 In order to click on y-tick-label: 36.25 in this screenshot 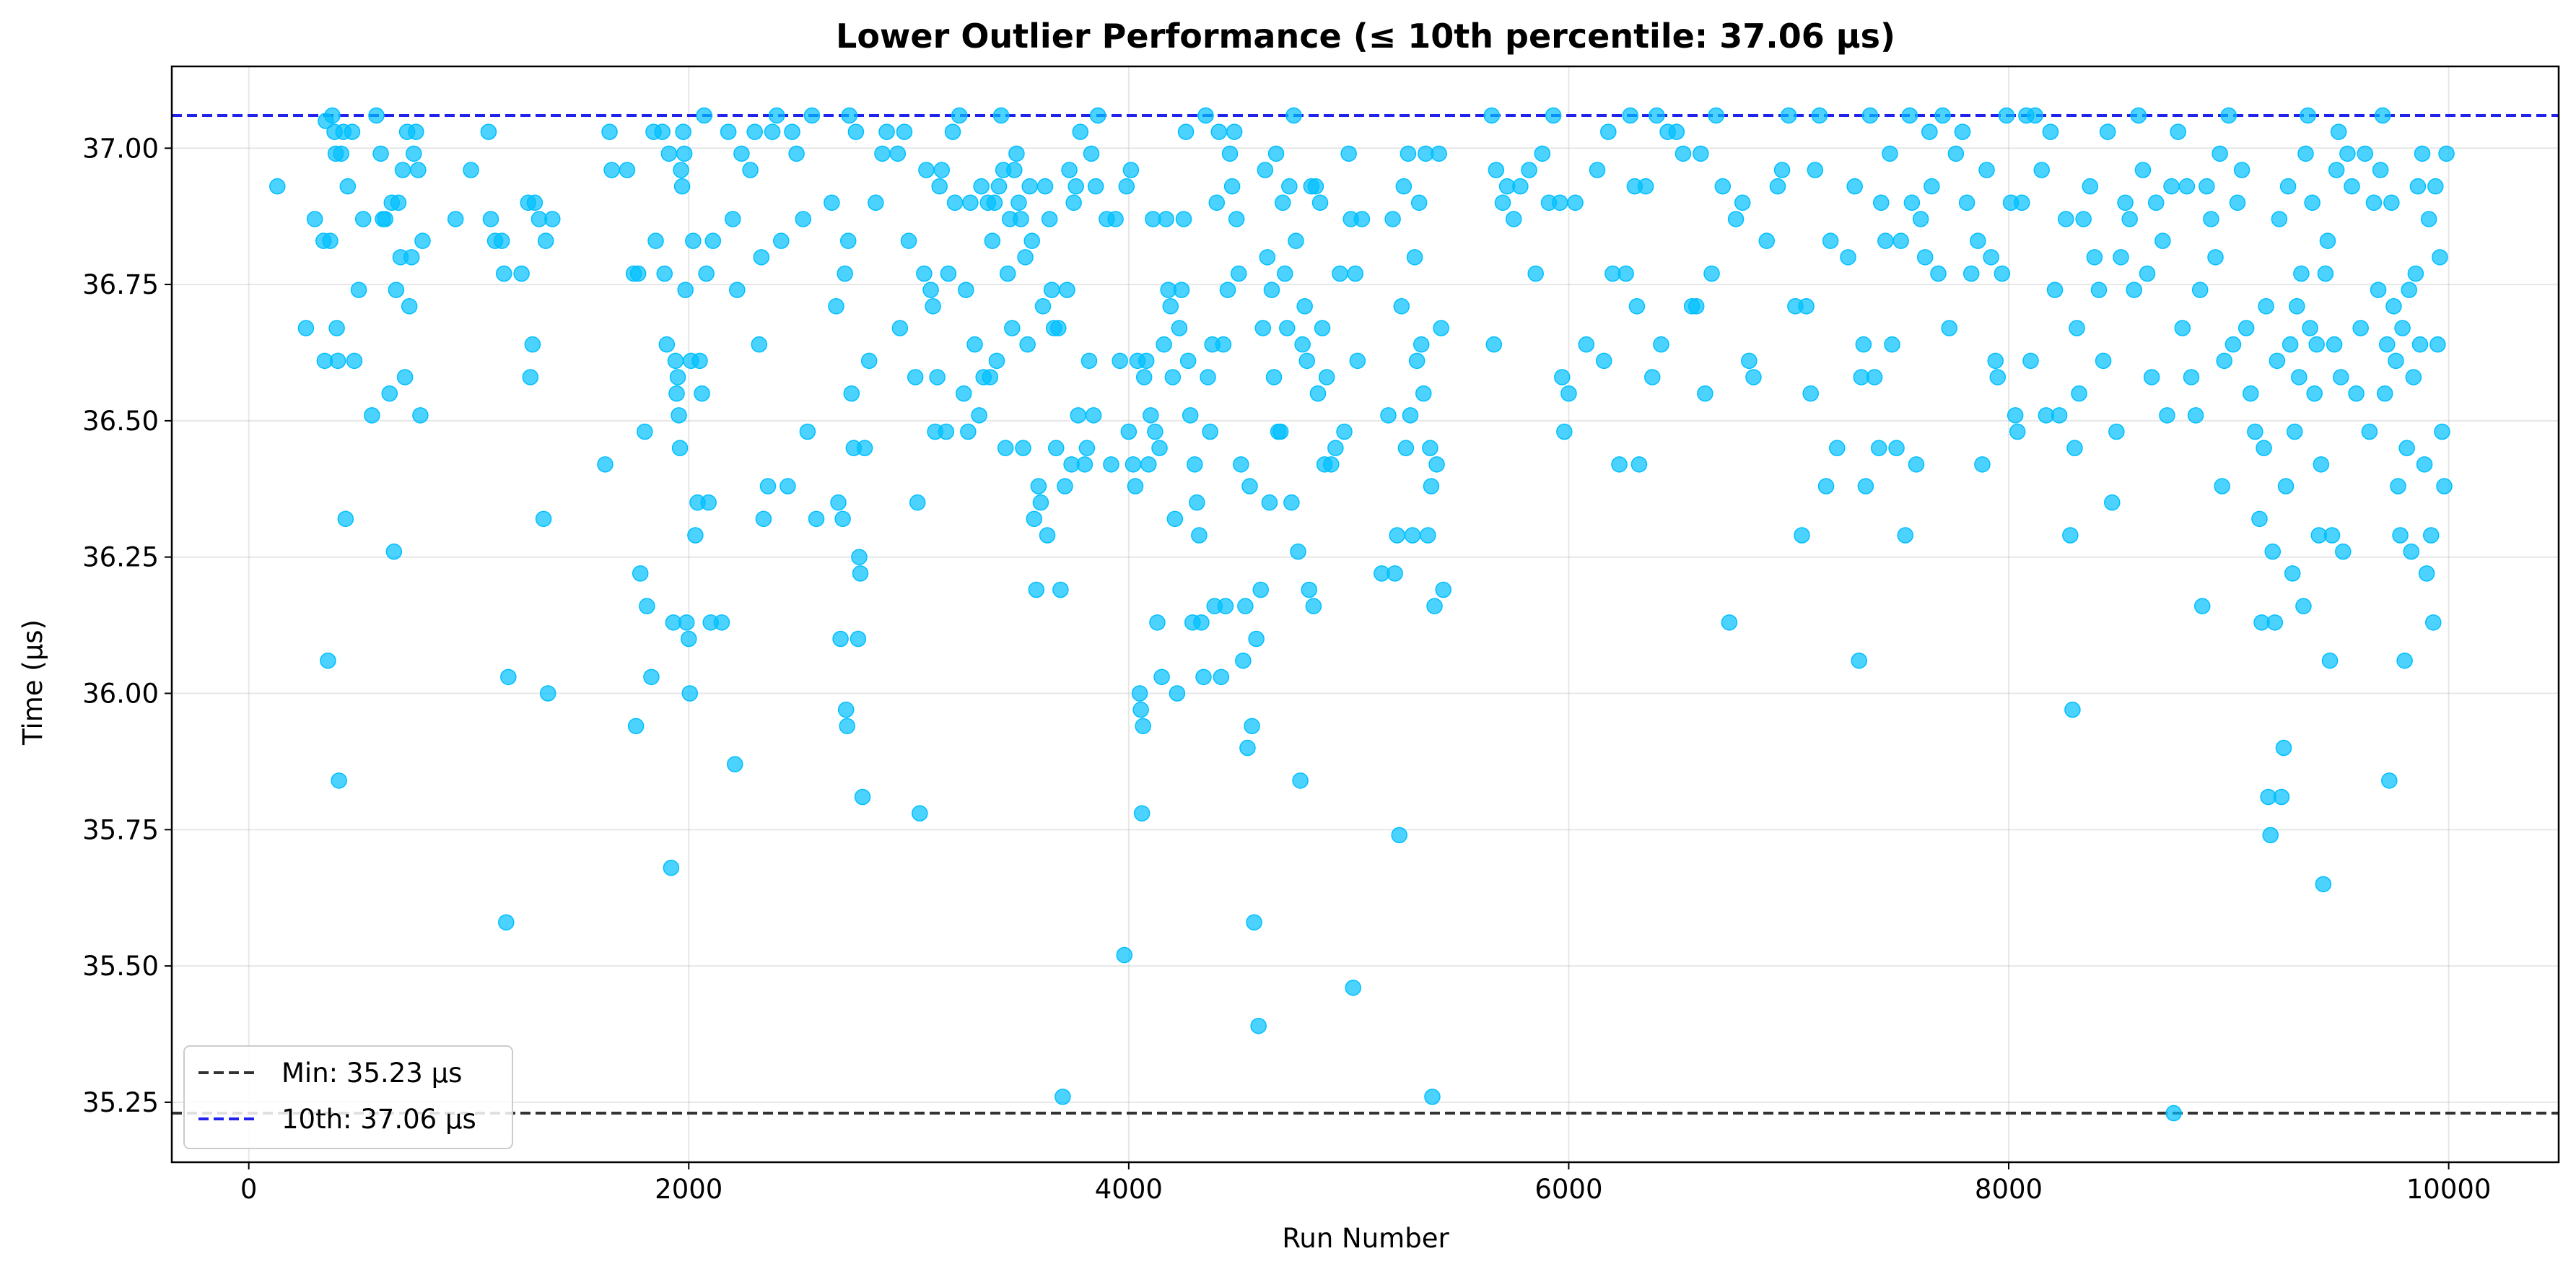, I will do `click(120, 557)`.